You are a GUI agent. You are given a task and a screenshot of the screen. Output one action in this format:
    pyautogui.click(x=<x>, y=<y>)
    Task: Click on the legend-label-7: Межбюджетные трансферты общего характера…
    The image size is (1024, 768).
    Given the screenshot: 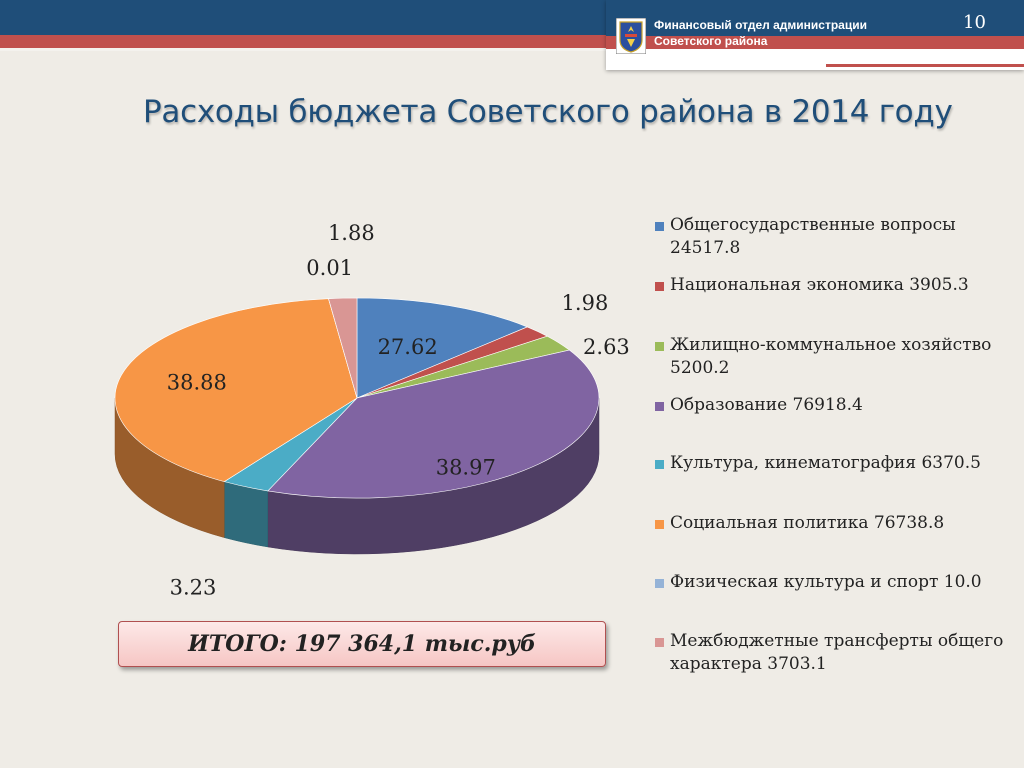 What is the action you would take?
    pyautogui.click(x=837, y=652)
    